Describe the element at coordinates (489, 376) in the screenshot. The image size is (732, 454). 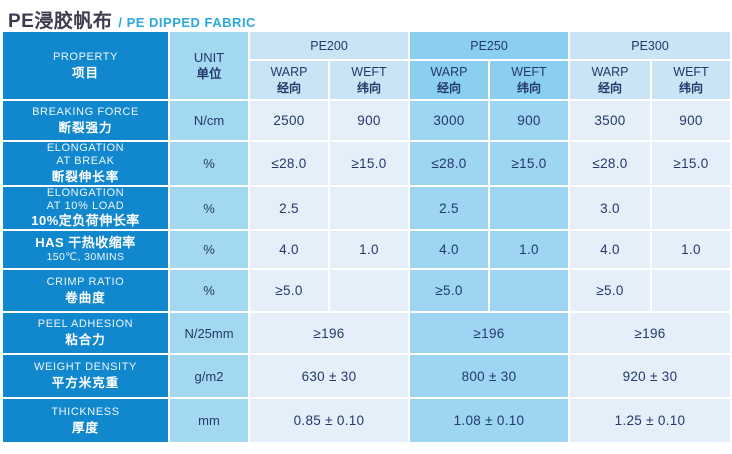
I see `value-cell: 800 ± 30` at that location.